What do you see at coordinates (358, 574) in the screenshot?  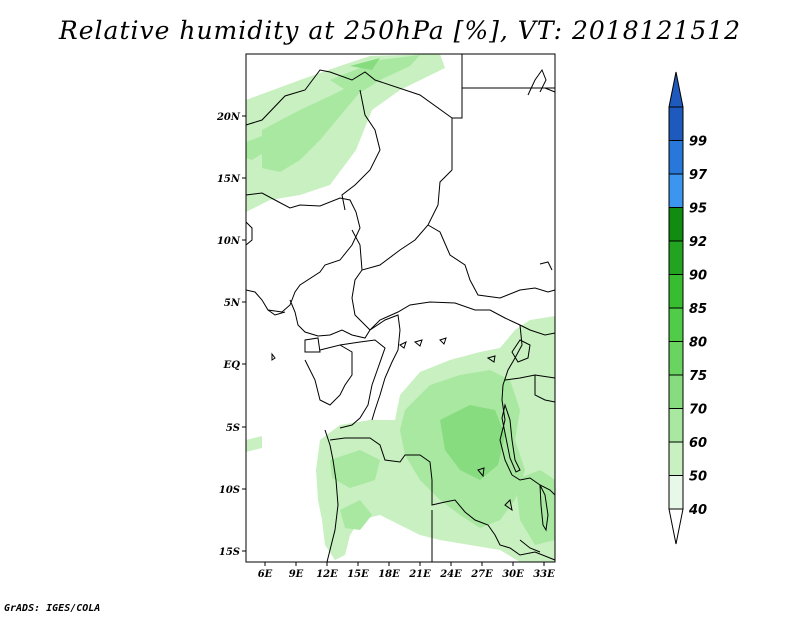 I see `lon-tick-label: 15E` at bounding box center [358, 574].